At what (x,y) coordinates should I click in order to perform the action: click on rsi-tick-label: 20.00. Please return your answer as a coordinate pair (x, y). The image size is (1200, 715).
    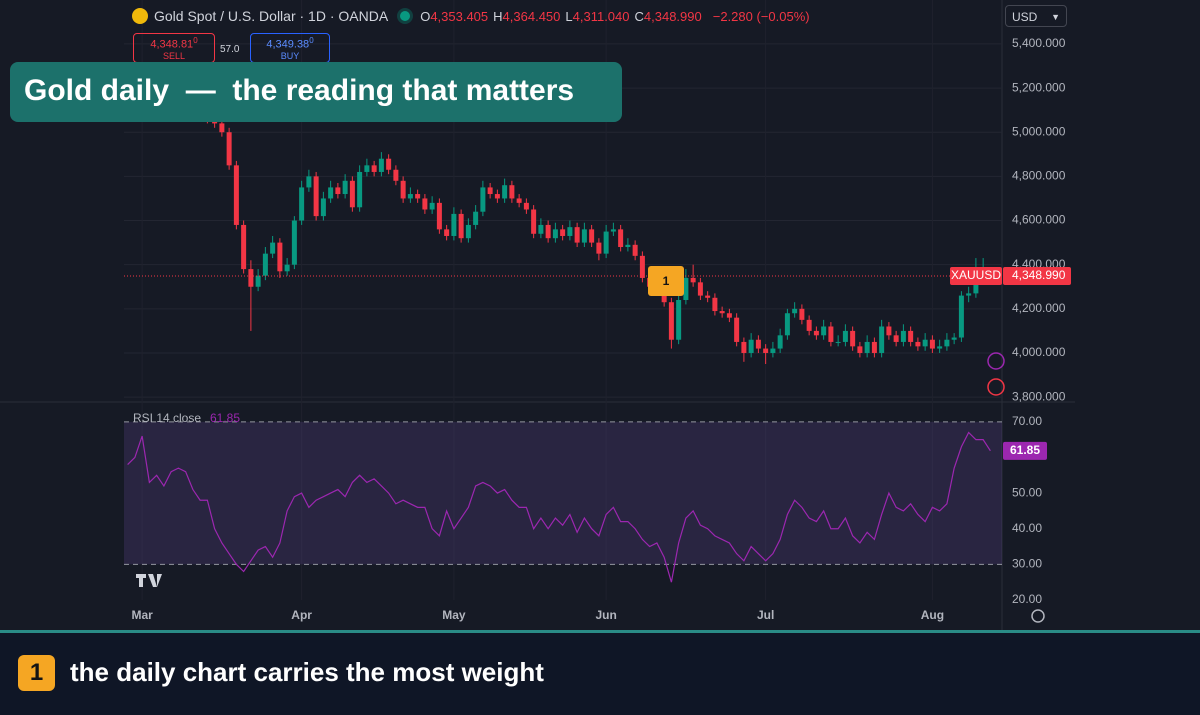
    Looking at the image, I should click on (1027, 599).